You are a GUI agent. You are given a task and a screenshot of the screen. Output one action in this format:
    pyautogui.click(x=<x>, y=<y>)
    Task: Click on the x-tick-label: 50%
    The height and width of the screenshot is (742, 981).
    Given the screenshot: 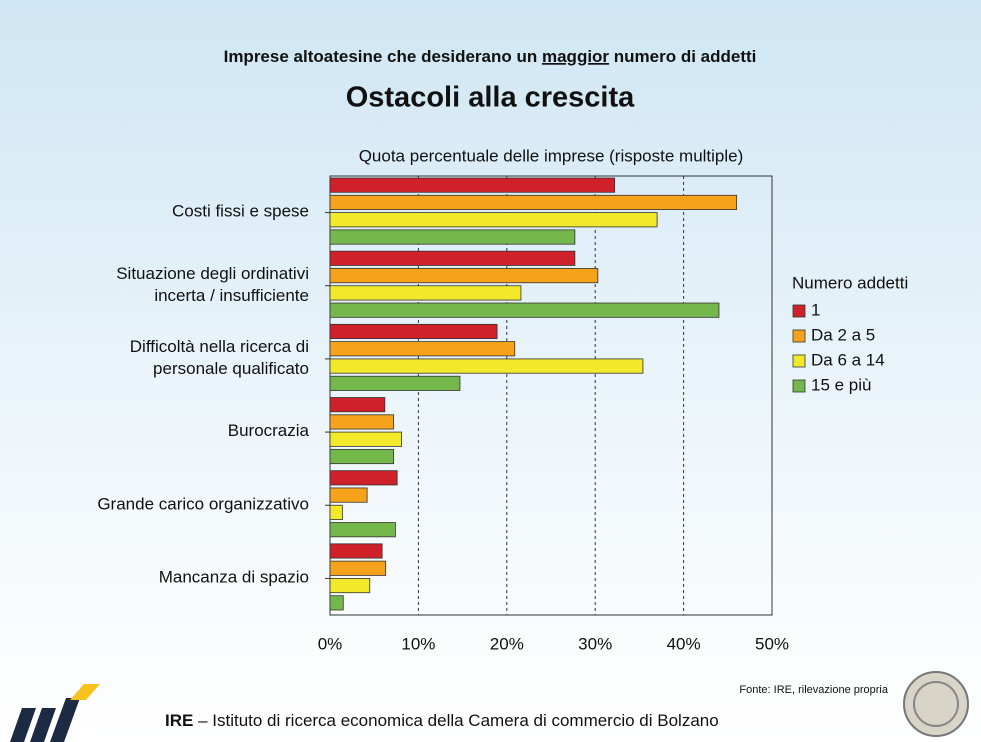 What is the action you would take?
    pyautogui.click(x=772, y=643)
    